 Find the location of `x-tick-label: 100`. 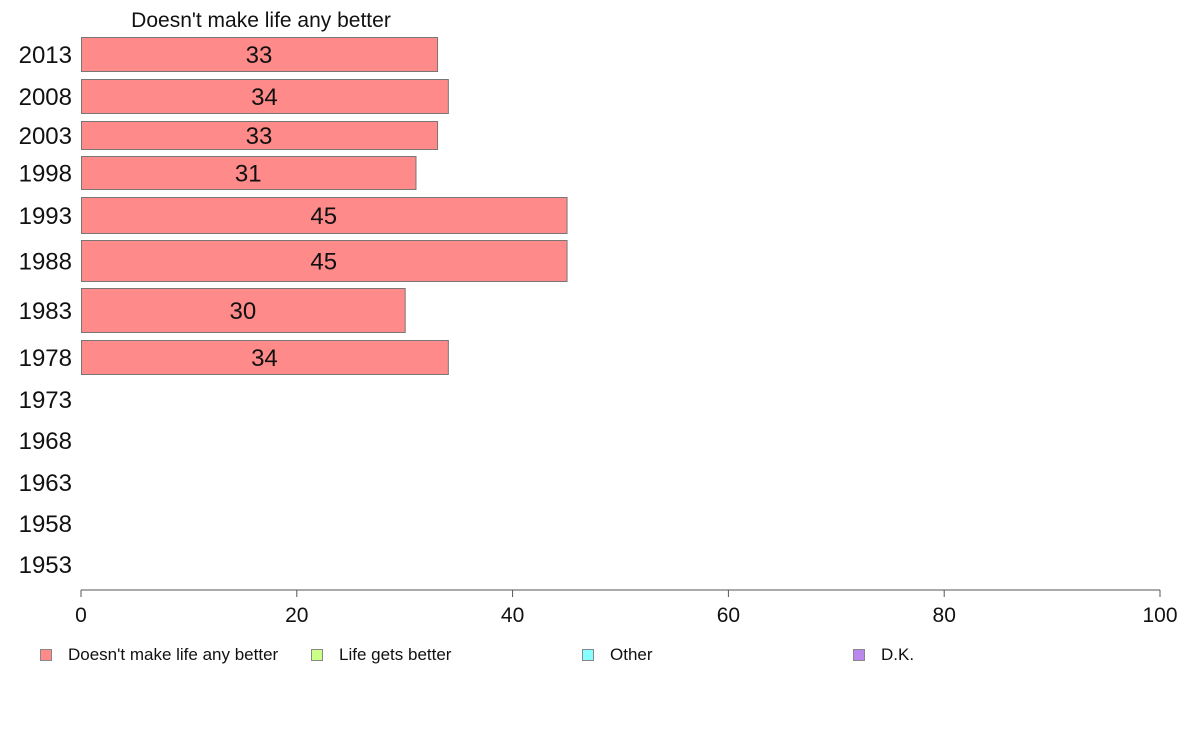

x-tick-label: 100 is located at coordinates (1159, 615).